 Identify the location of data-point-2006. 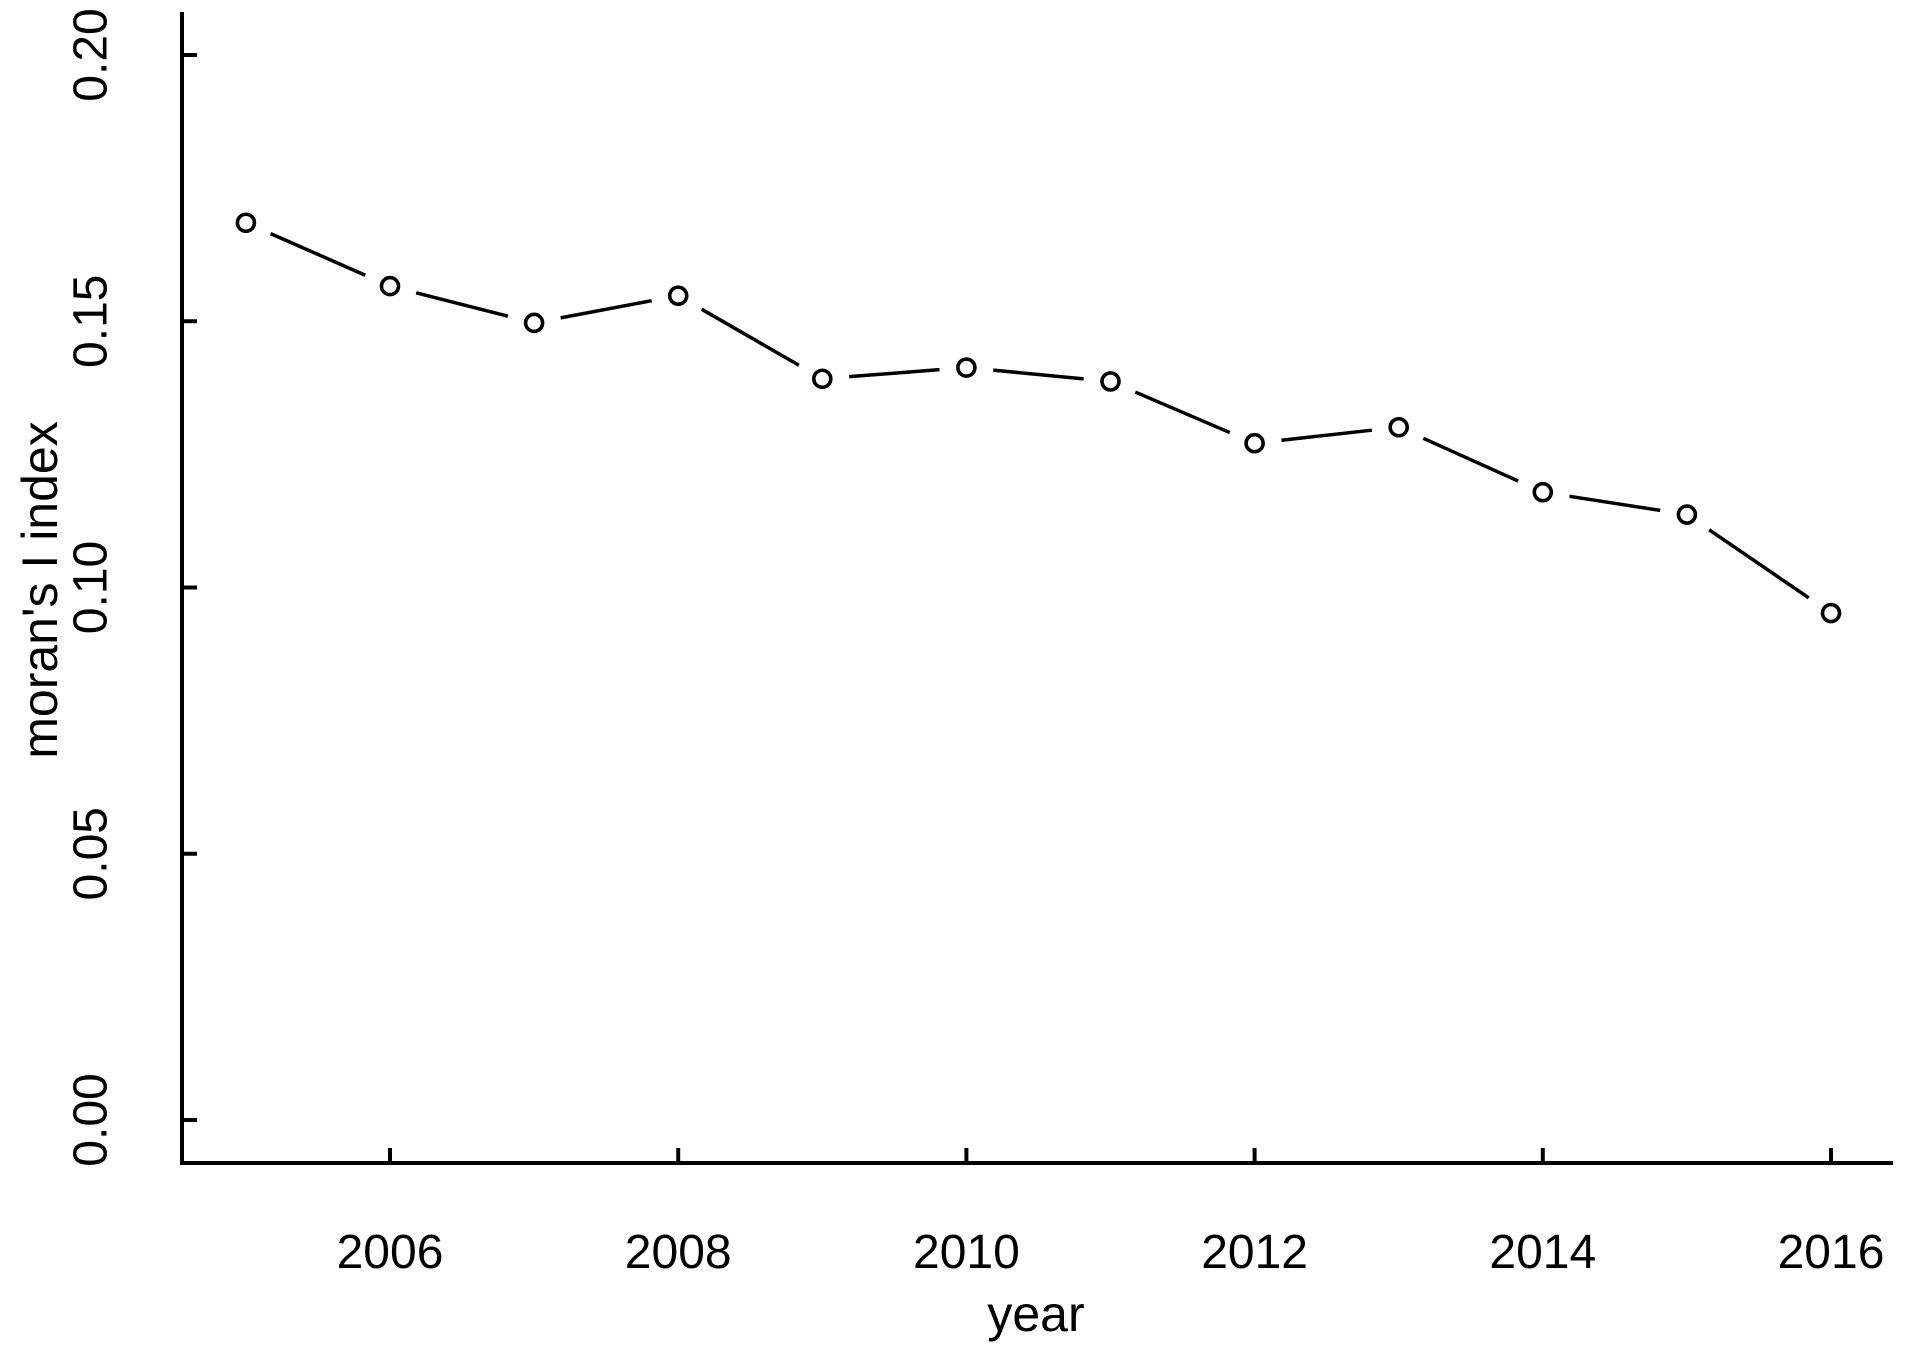
(390, 286).